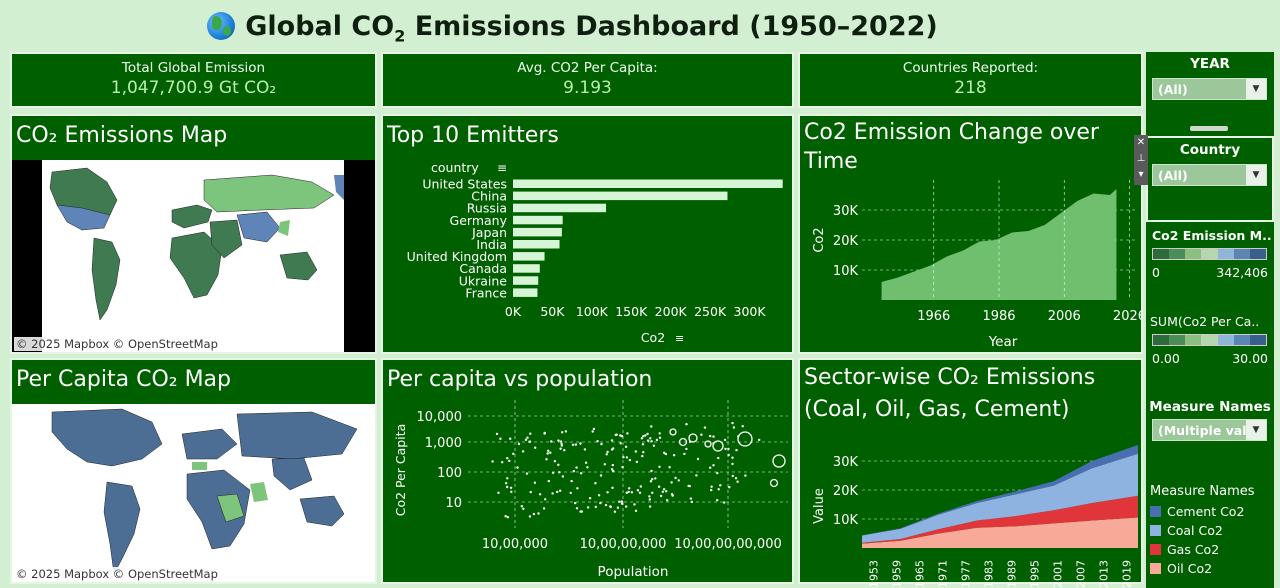  Describe the element at coordinates (483, 268) in the screenshot. I see `bar-category-label: Canada` at that location.